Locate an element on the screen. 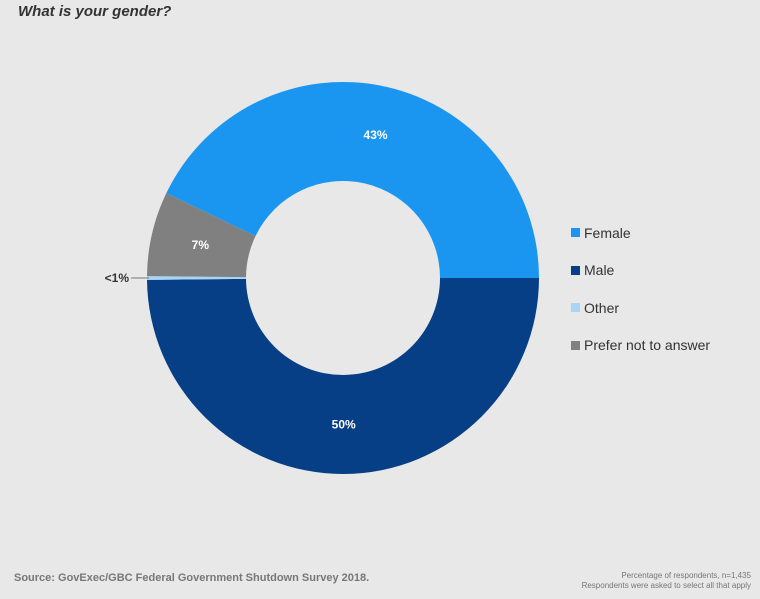 The height and width of the screenshot is (599, 760). legend-label: Male is located at coordinates (599, 270).